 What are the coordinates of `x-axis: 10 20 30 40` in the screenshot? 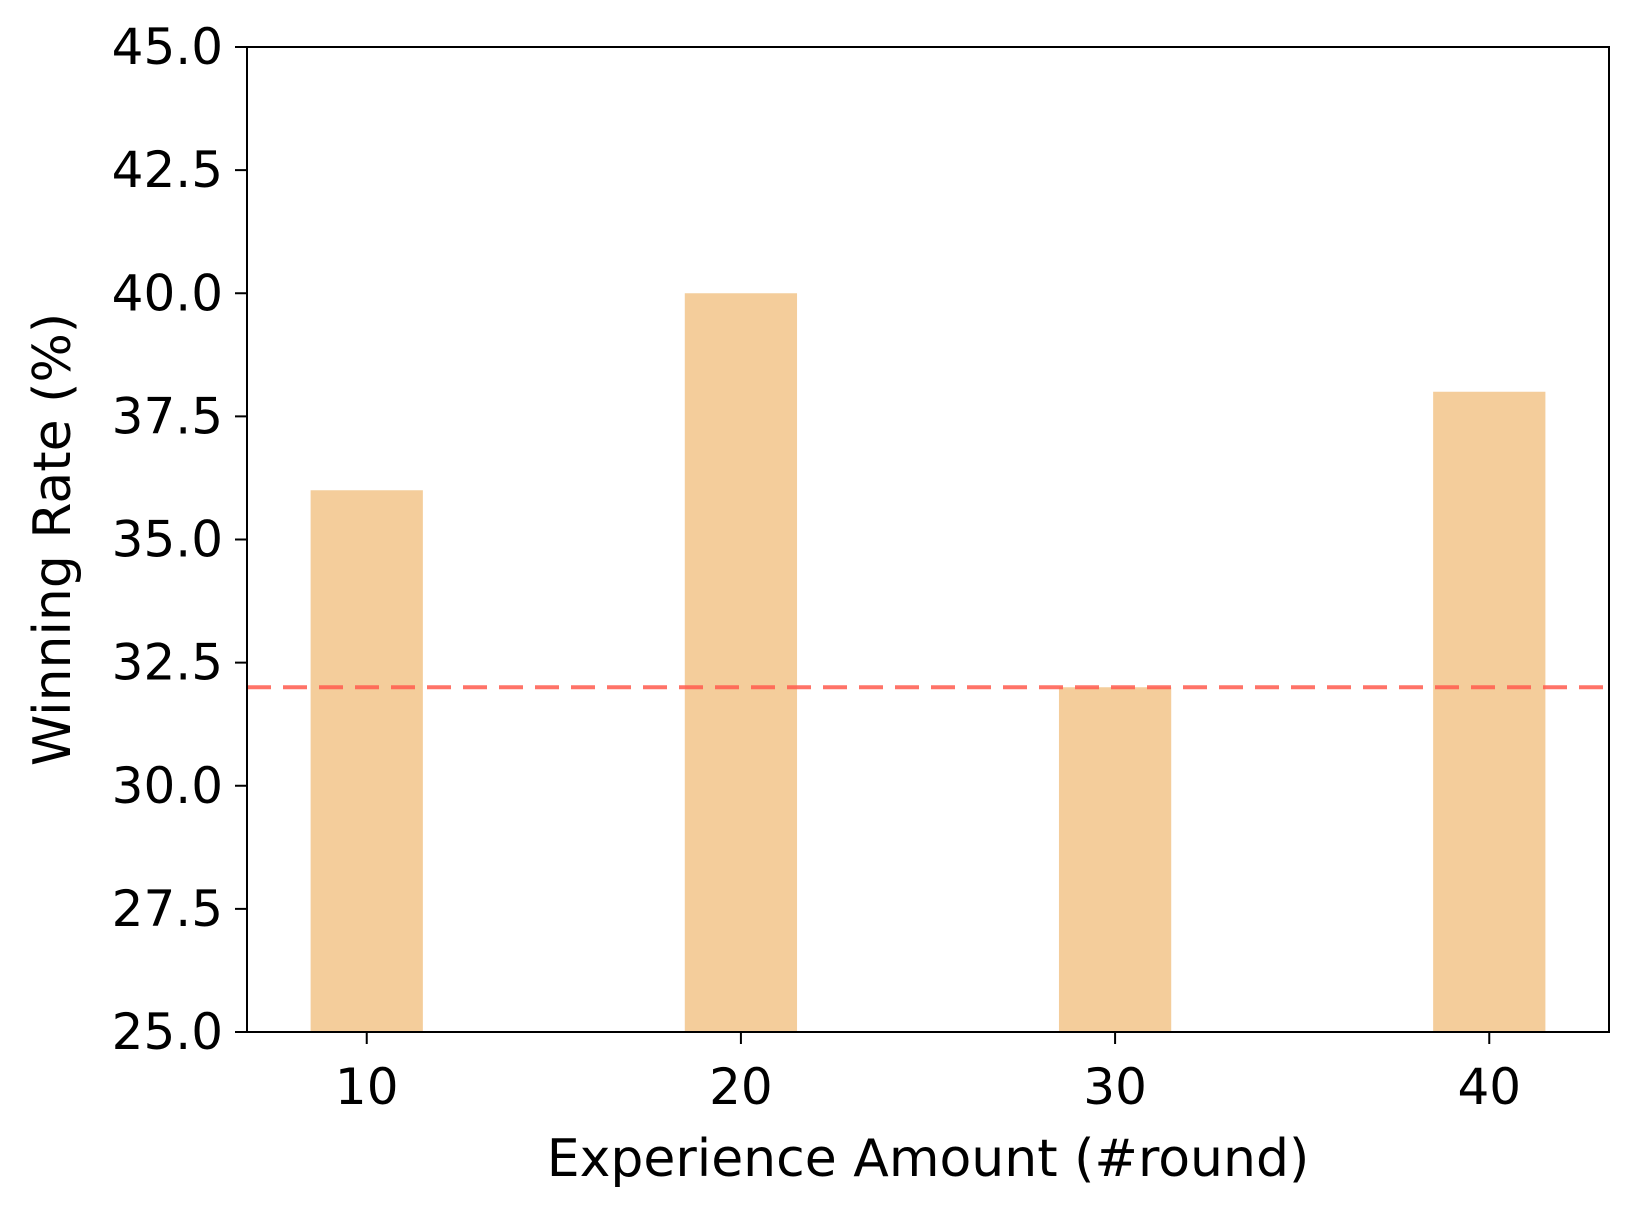 It's located at (928, 1074).